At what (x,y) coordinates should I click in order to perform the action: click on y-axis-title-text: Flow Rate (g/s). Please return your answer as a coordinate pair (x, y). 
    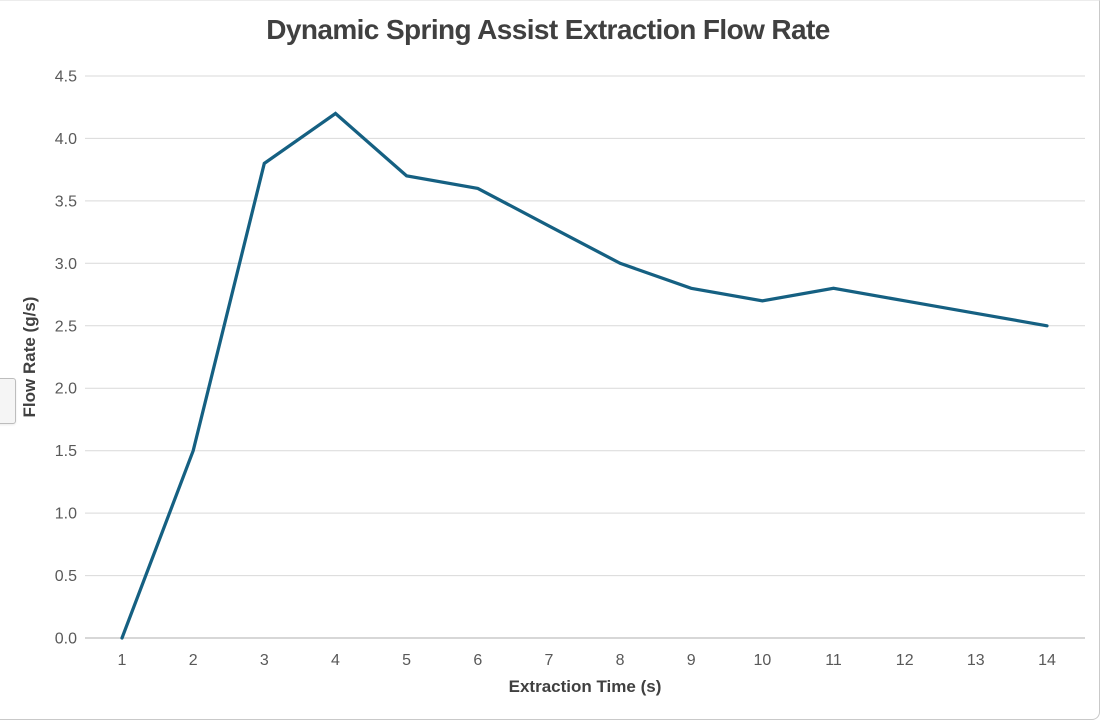
    Looking at the image, I should click on (29, 357).